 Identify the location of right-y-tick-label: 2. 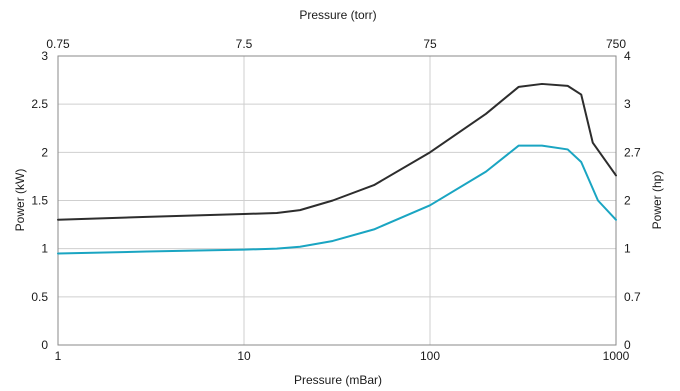
(627, 201).